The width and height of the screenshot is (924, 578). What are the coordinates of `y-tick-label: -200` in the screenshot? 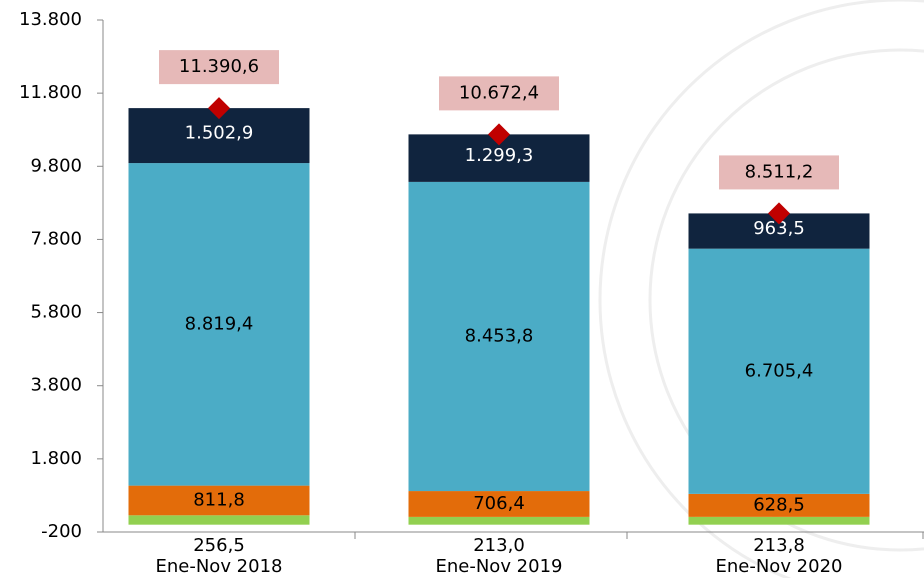 It's located at (61, 531).